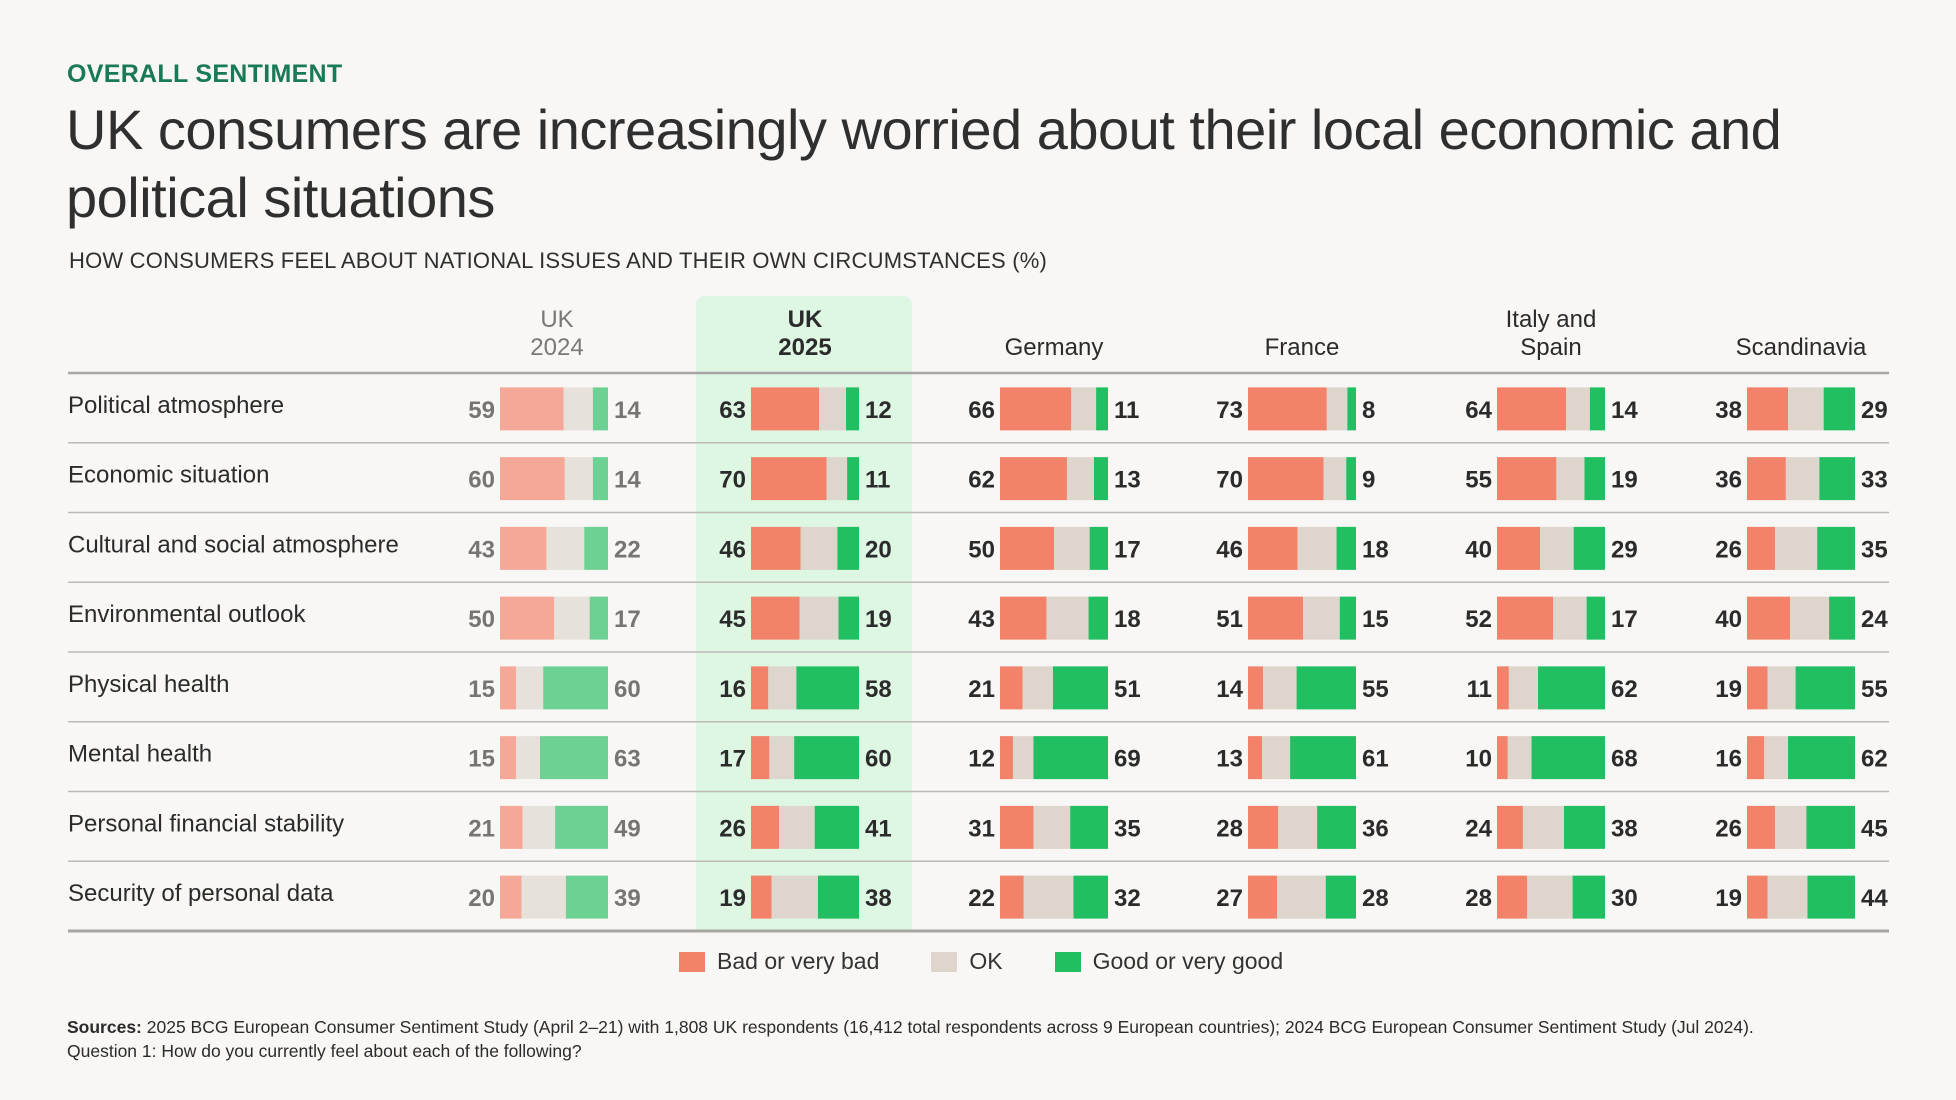  I want to click on column-header-france: France, so click(1302, 347).